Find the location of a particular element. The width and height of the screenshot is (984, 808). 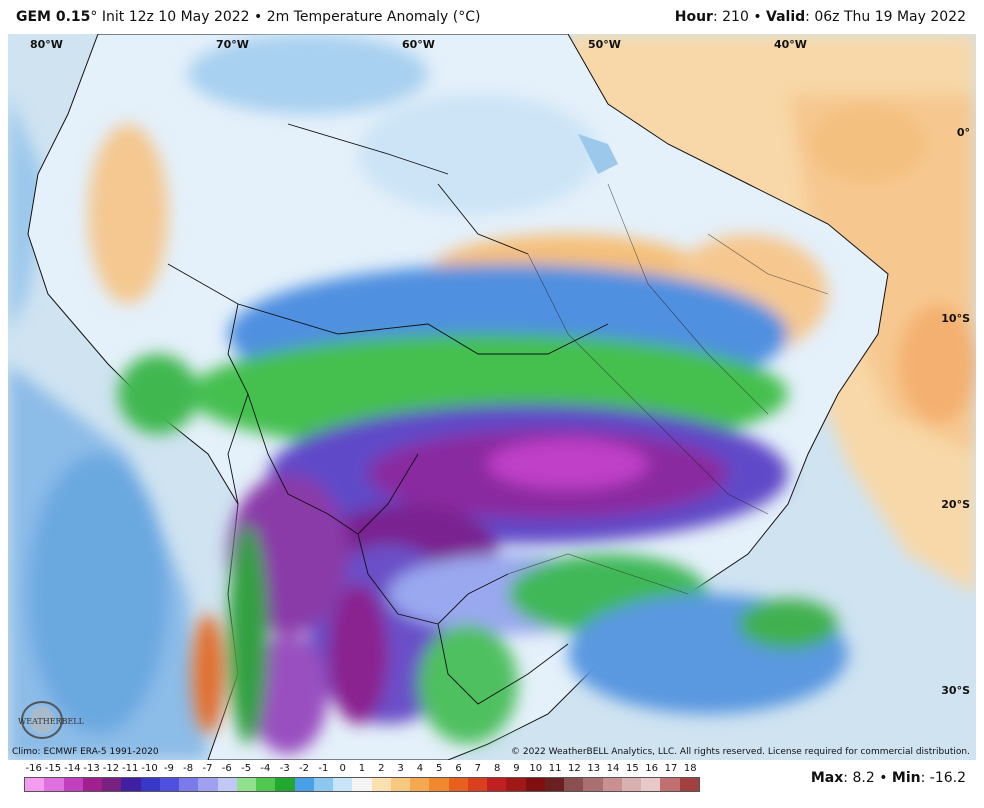

max-value: : 8.2 is located at coordinates (859, 778).